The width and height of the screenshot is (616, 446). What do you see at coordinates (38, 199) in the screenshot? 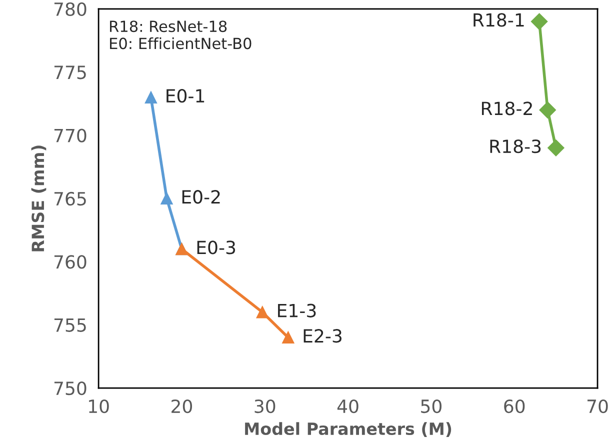
I see `y-axis-title: RMSE (mm)` at bounding box center [38, 199].